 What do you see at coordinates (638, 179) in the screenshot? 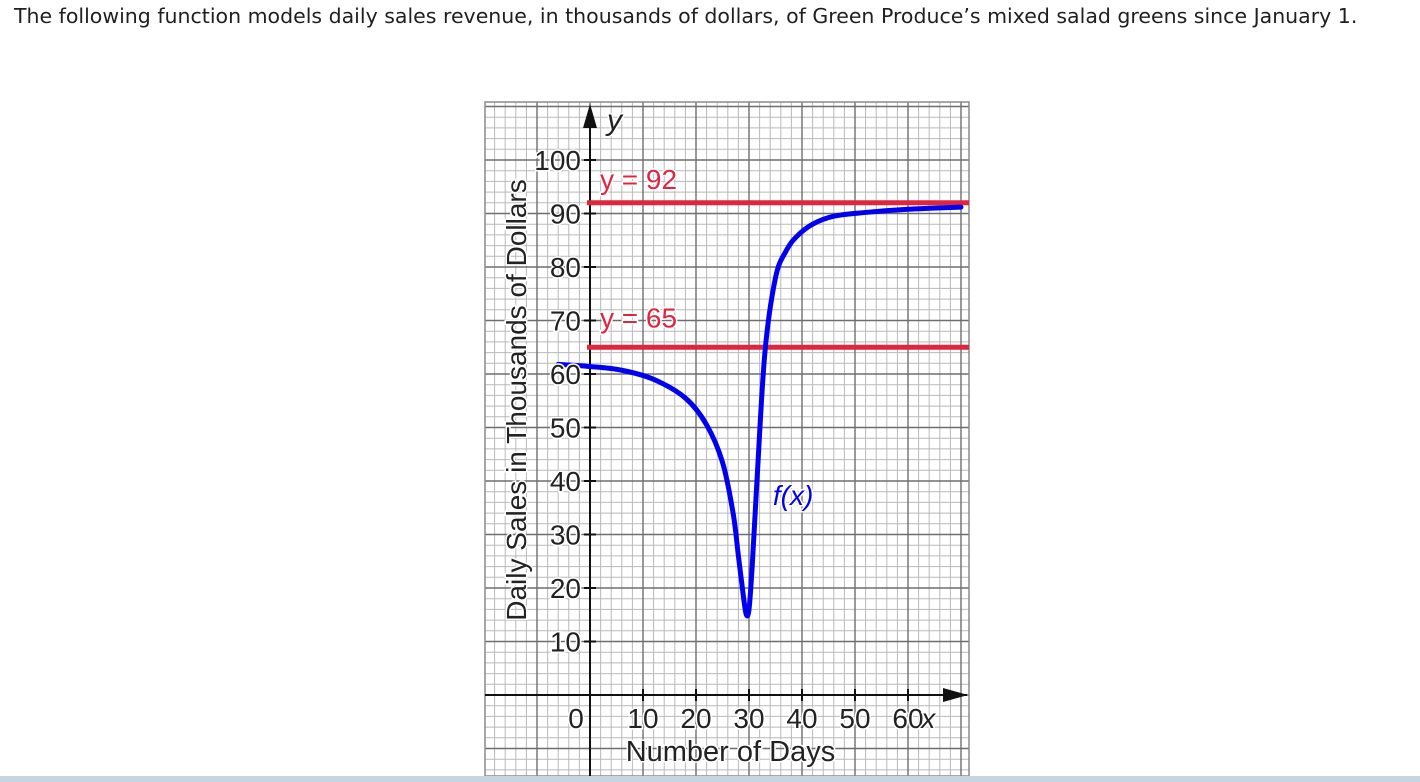
I see `asymptote-label: y = 92` at bounding box center [638, 179].